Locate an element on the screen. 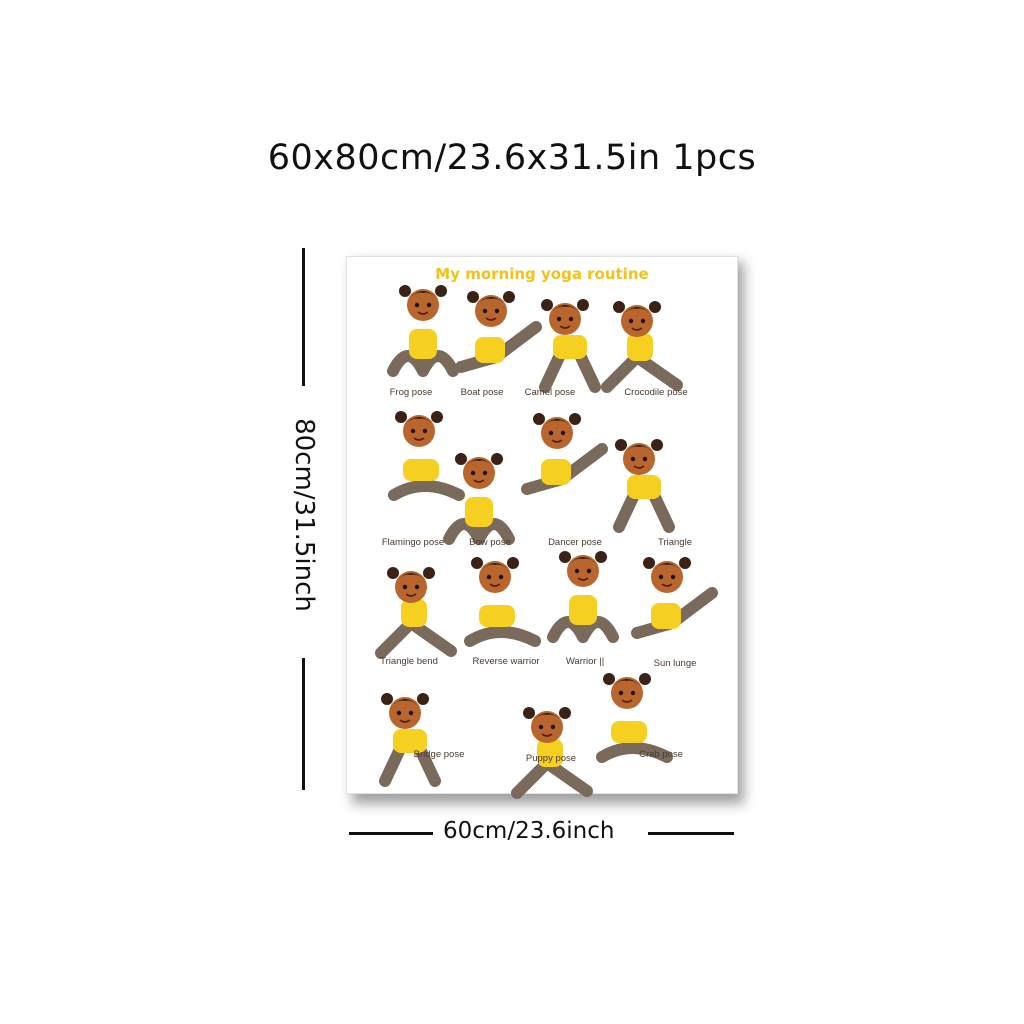  pose-label: Sun lunge is located at coordinates (675, 663).